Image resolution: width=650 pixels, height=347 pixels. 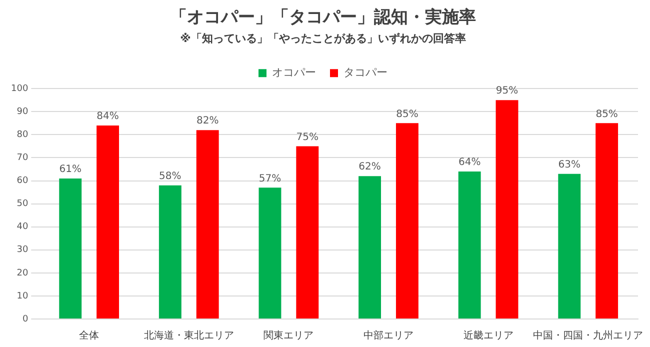 I want to click on chart-subtitle: ※「知っている」「やったことがある」いずれかの回答率, so click(x=323, y=38).